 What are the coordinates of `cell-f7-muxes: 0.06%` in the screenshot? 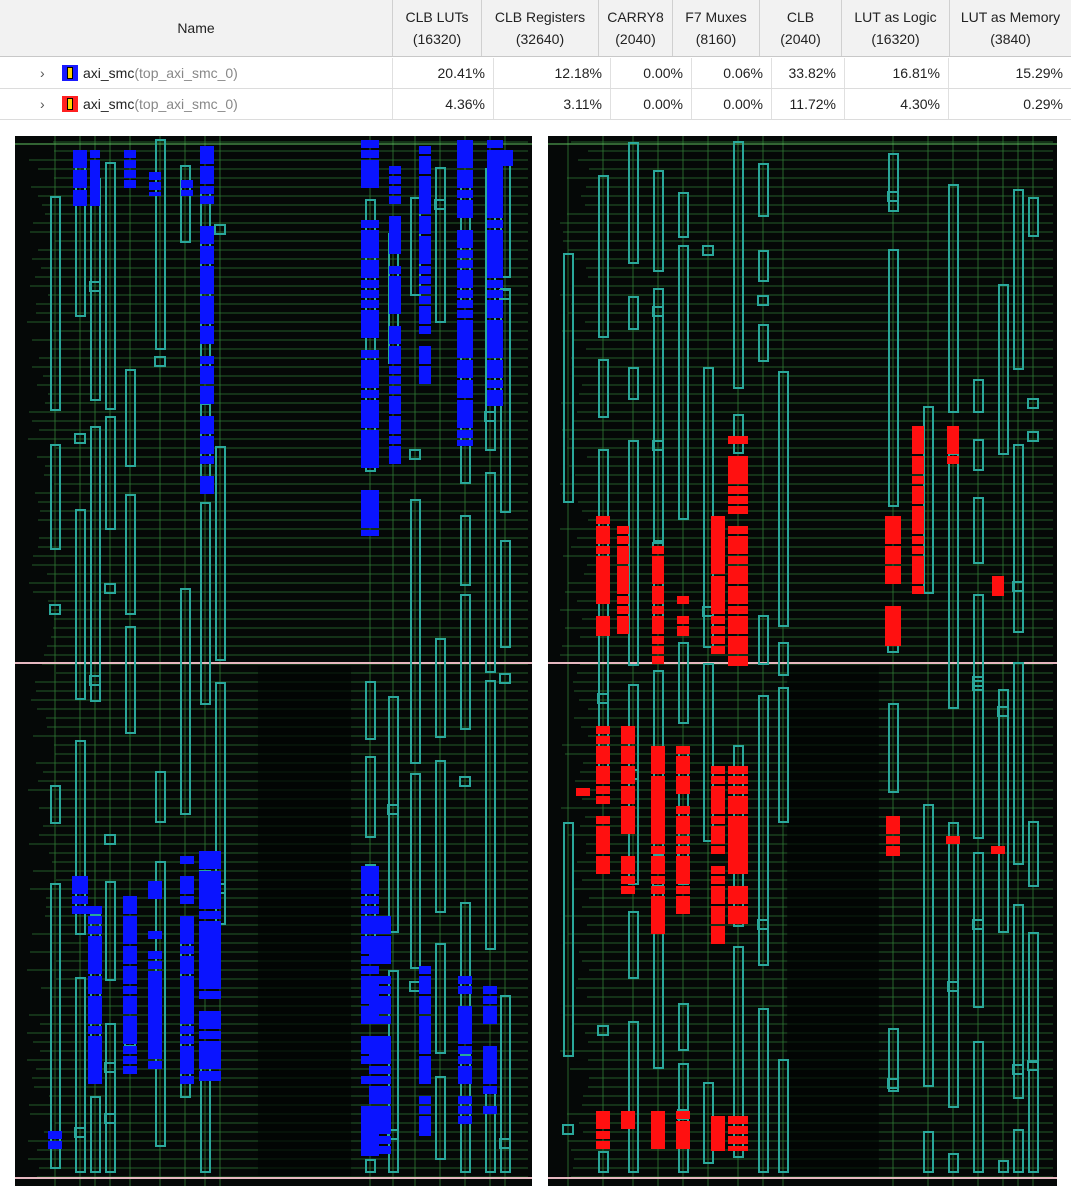 It's located at (732, 73).